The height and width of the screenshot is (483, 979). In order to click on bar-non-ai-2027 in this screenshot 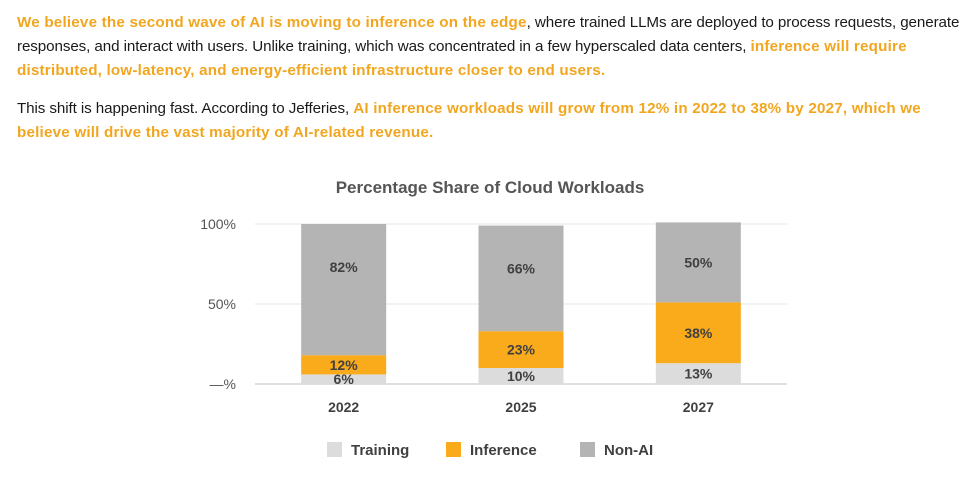, I will do `click(698, 262)`.